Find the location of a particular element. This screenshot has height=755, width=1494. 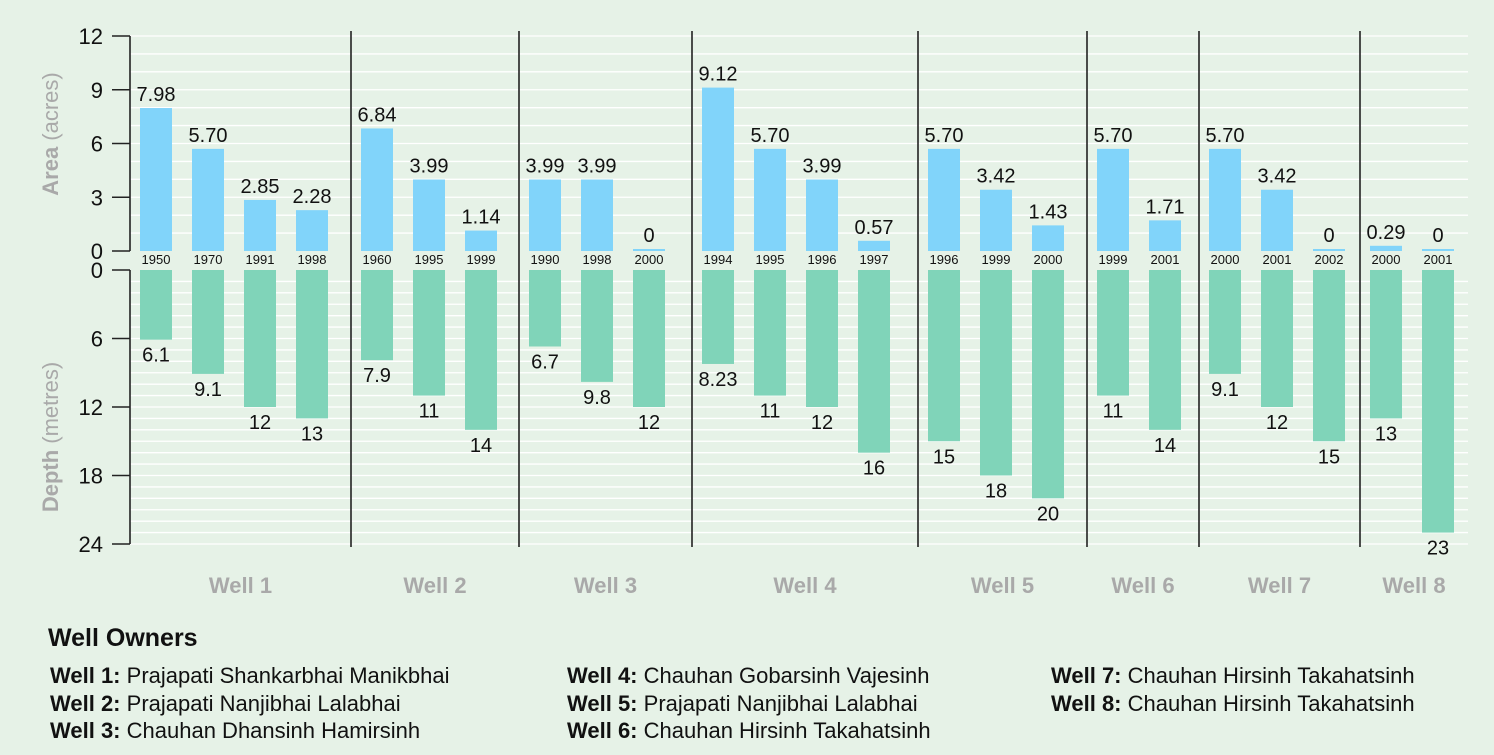

owner-row-well-5: Well 5: Prajapati Nanjibhai Lalabhai is located at coordinates (749, 704).